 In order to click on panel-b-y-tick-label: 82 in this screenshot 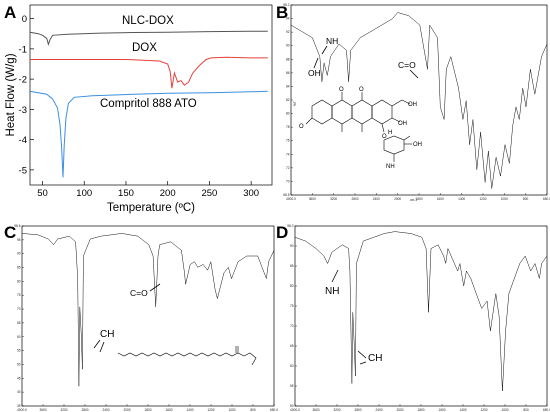, I will do `click(288, 100)`.